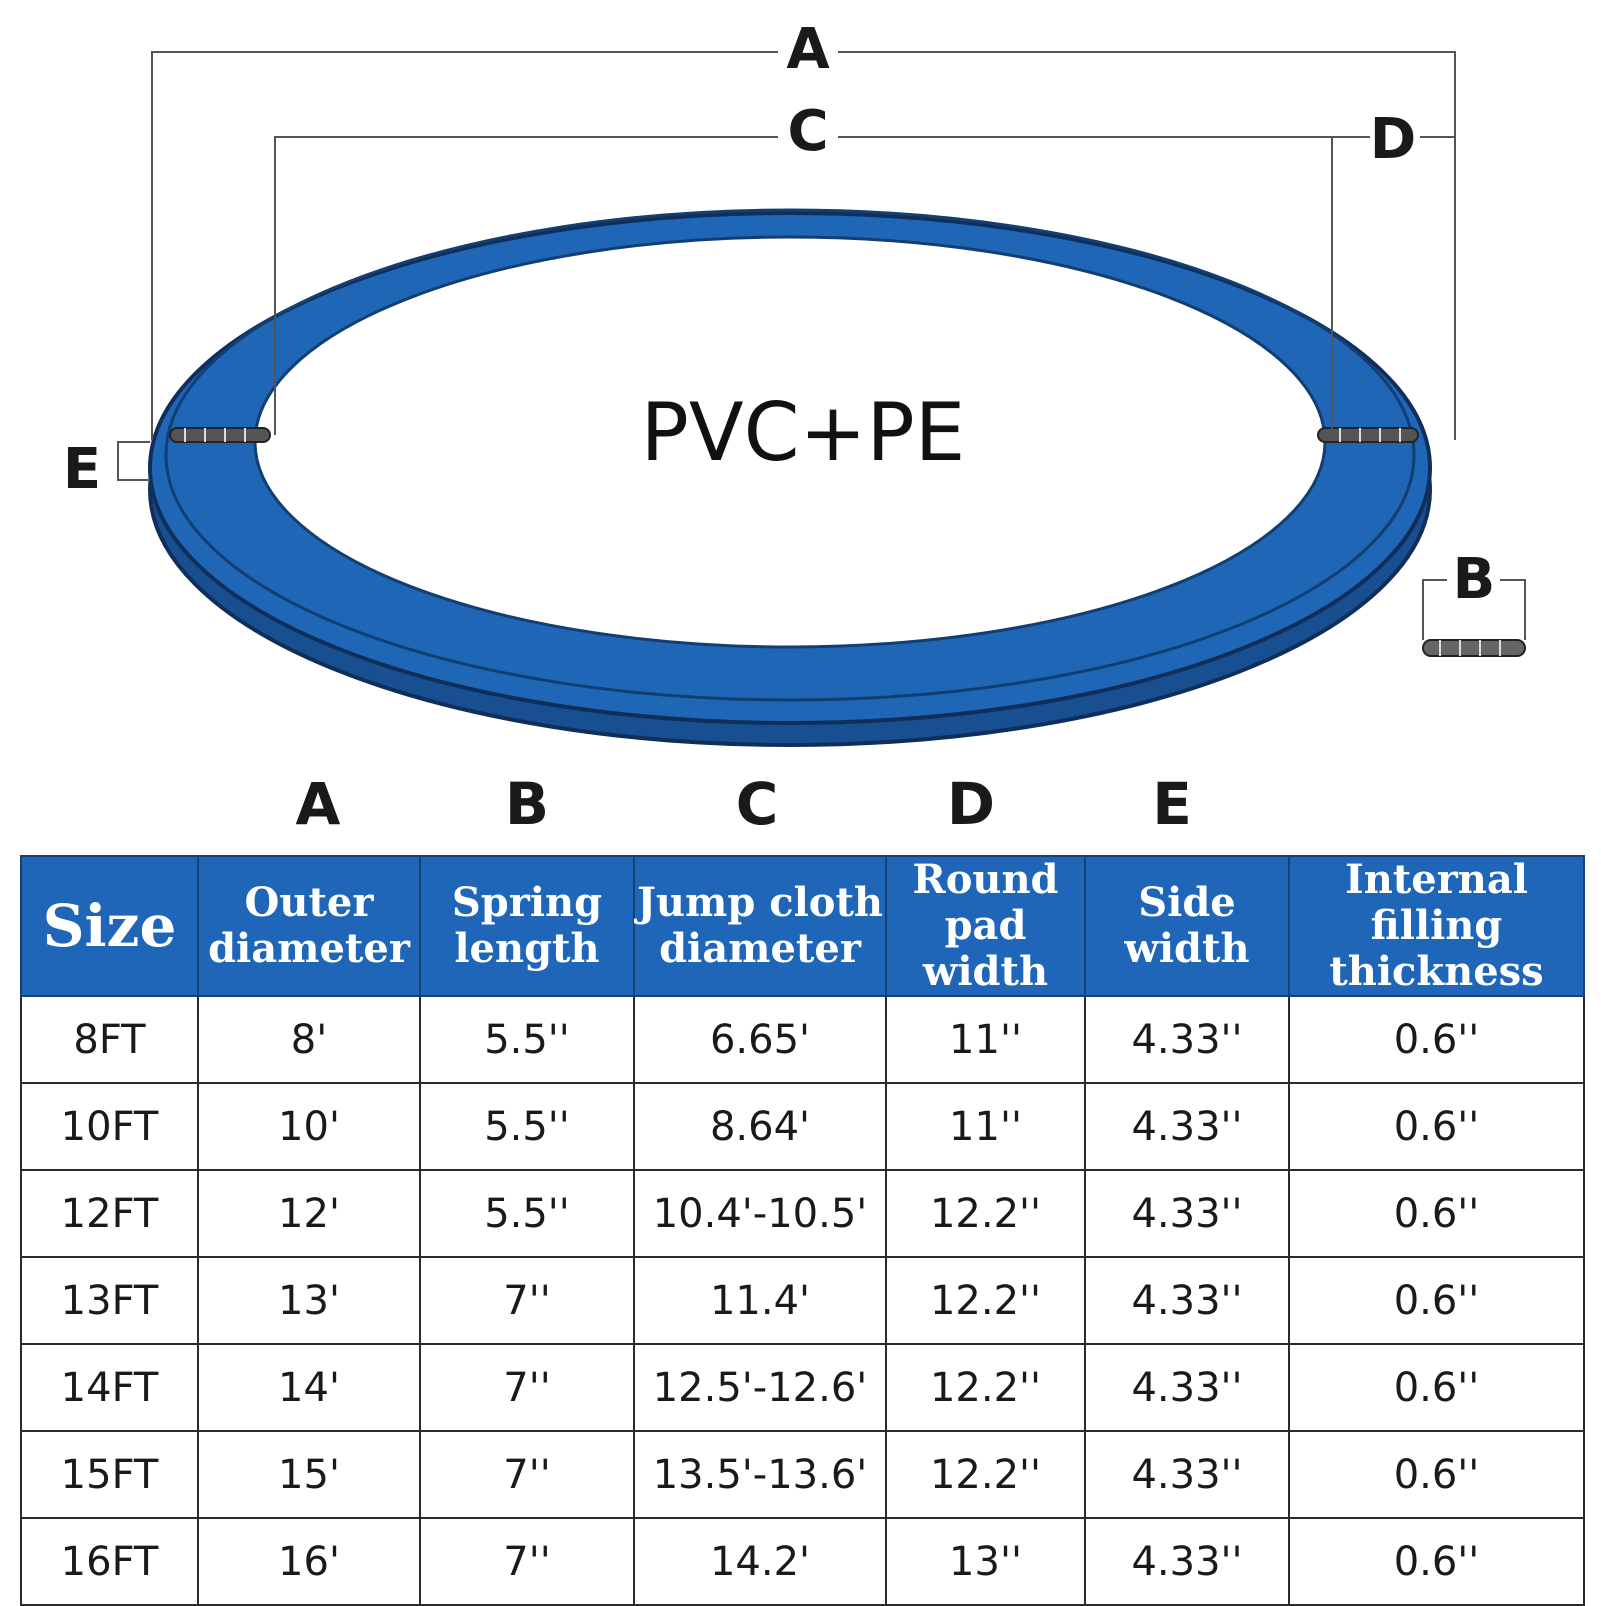 The width and height of the screenshot is (1601, 1606). Describe the element at coordinates (1393, 285) in the screenshot. I see `dimension-d` at that location.